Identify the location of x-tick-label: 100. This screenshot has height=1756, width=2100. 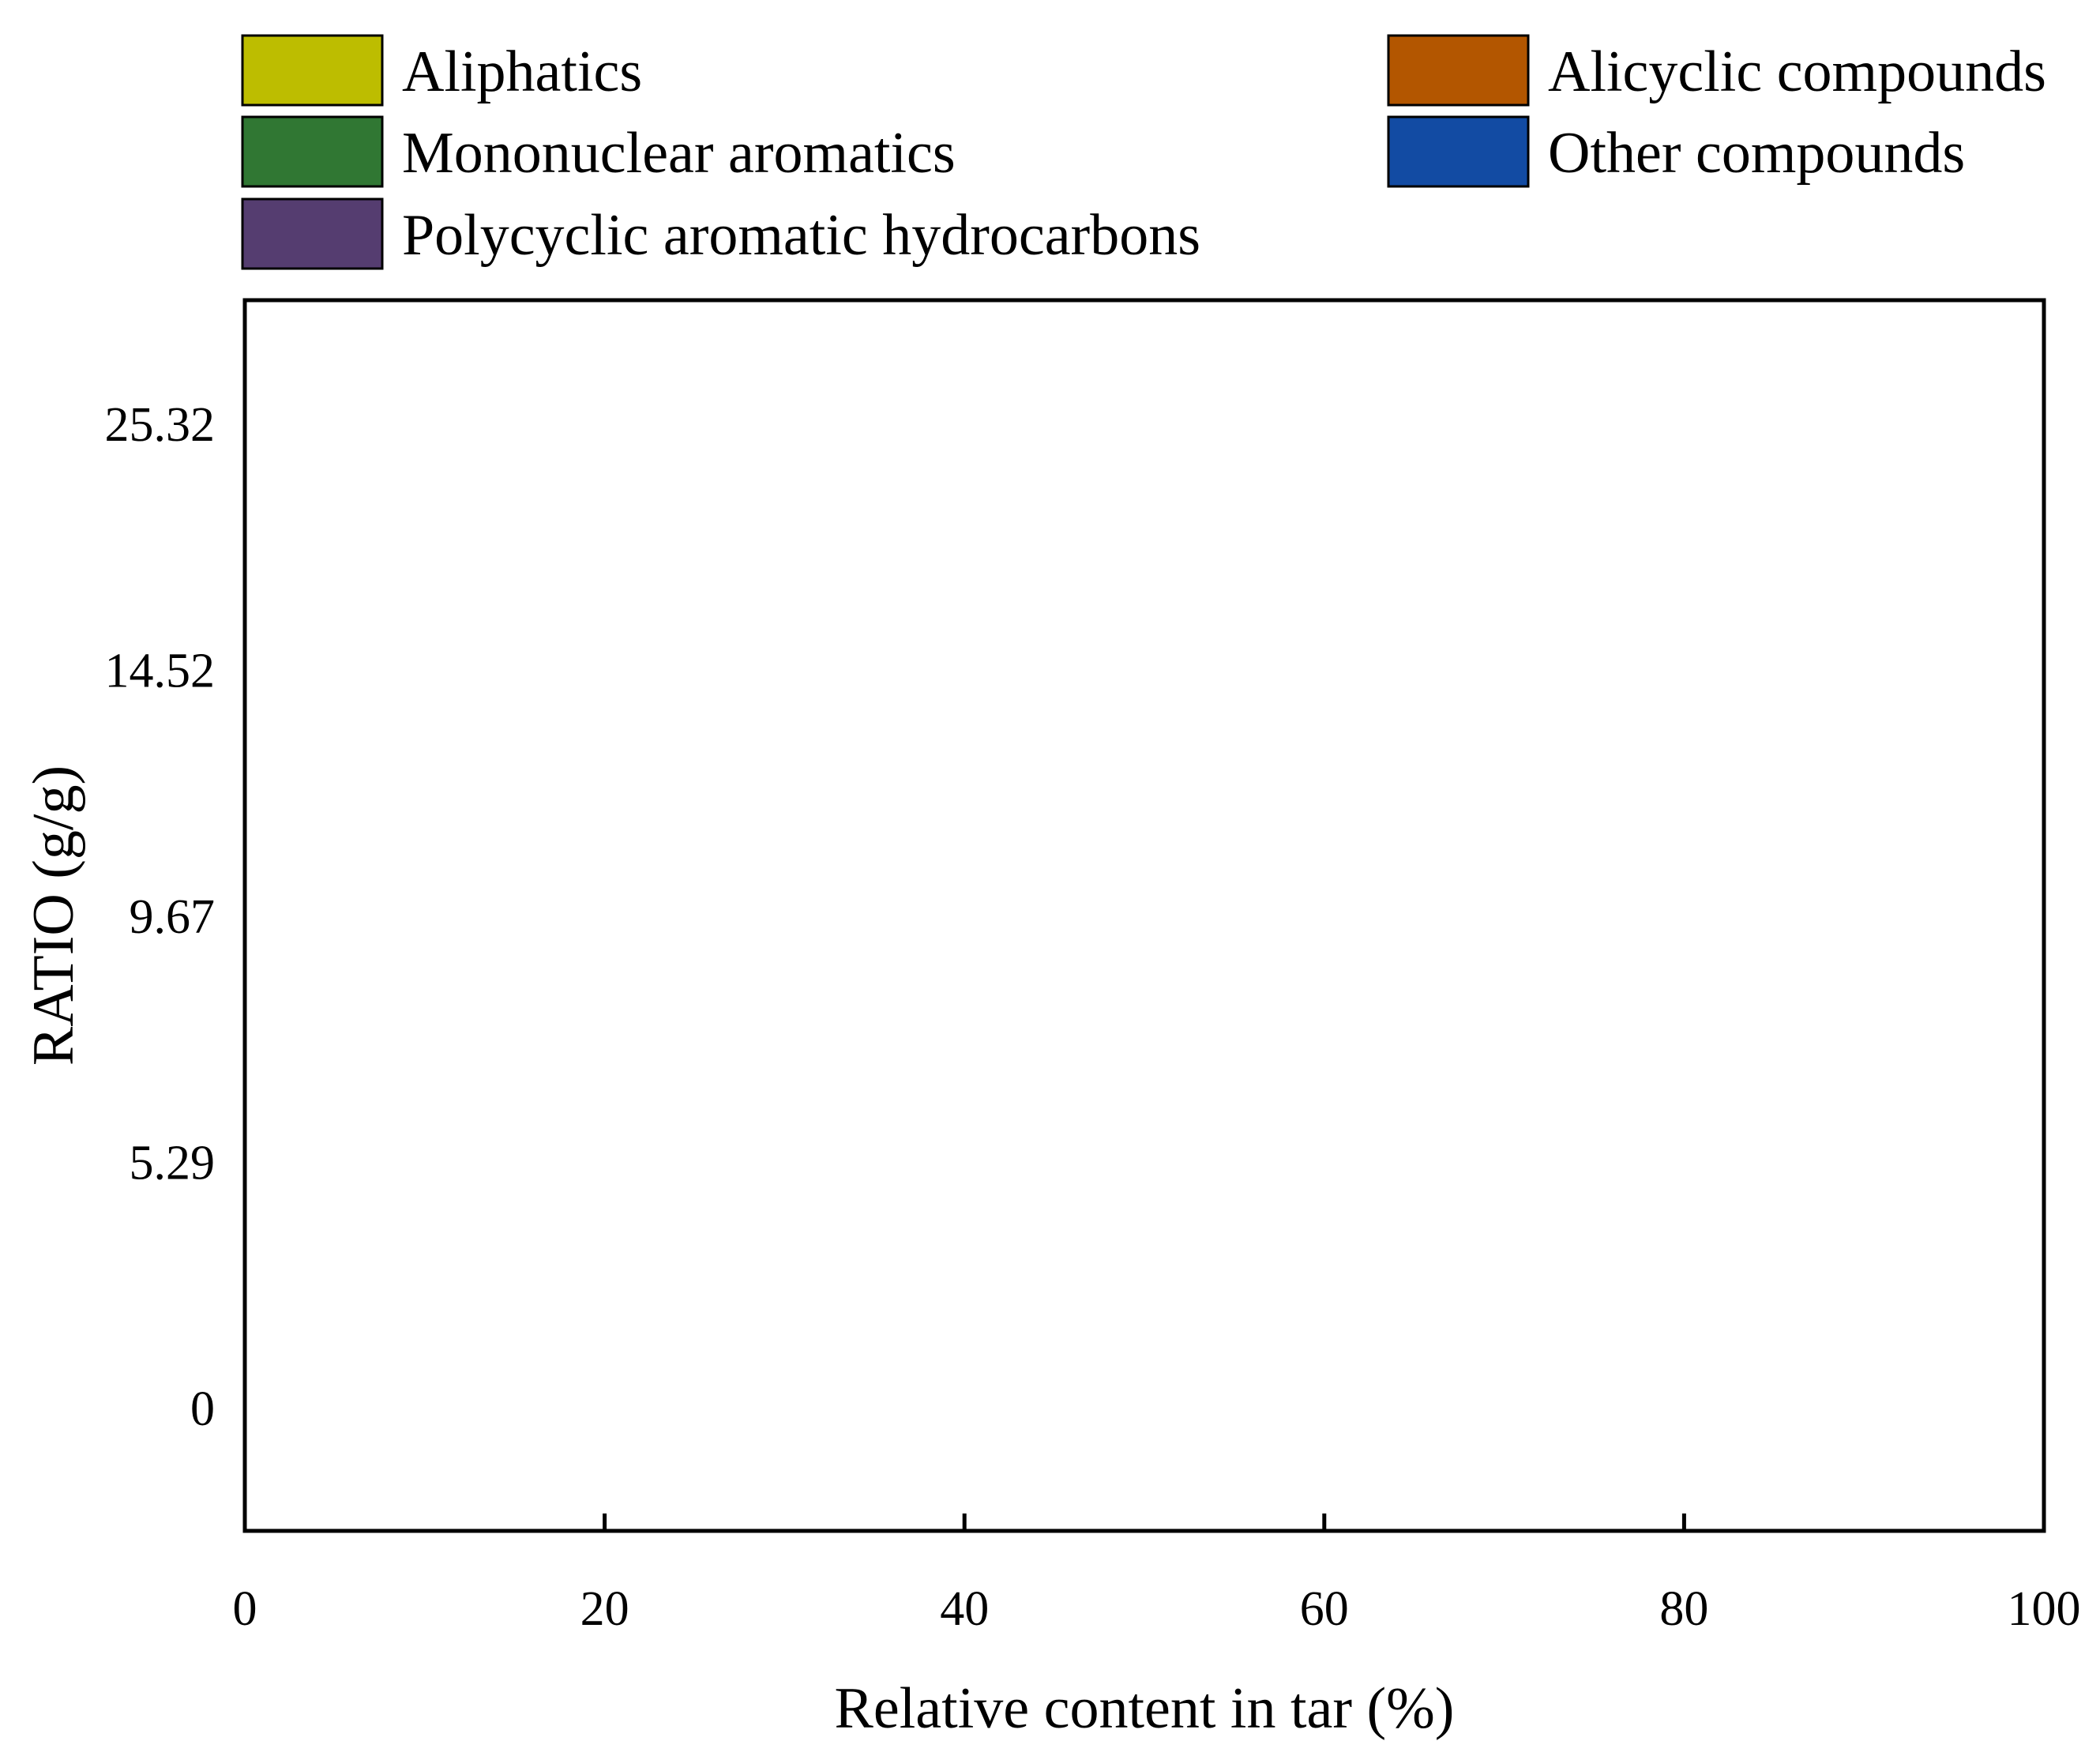
(2044, 1609).